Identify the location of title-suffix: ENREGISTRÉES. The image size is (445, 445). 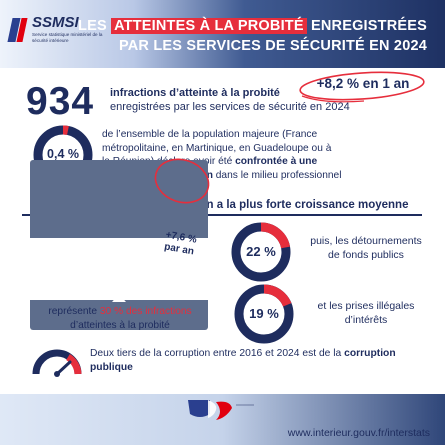
(366, 26).